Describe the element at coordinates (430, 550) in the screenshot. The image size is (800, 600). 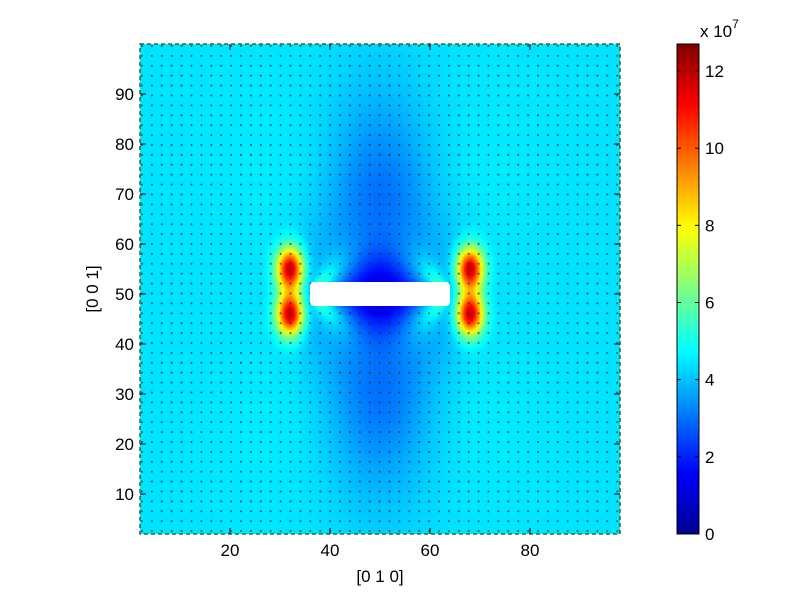
I see `x-tick-label: 60` at that location.